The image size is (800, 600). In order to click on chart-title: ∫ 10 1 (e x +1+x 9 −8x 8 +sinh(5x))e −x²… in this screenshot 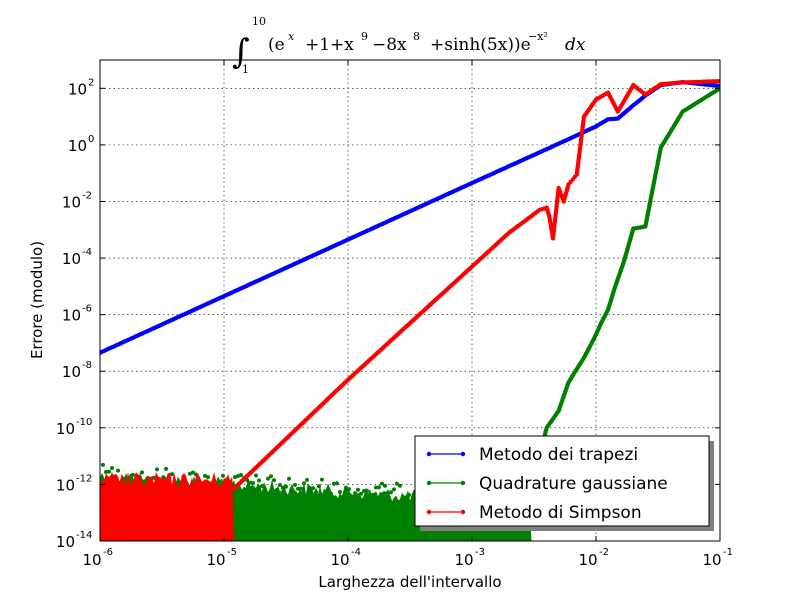, I will do `click(409, 45)`.